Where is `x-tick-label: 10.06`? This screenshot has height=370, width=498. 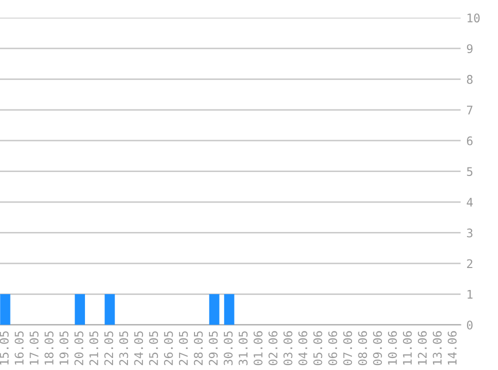
x-tick-label: 10.06 is located at coordinates (392, 348).